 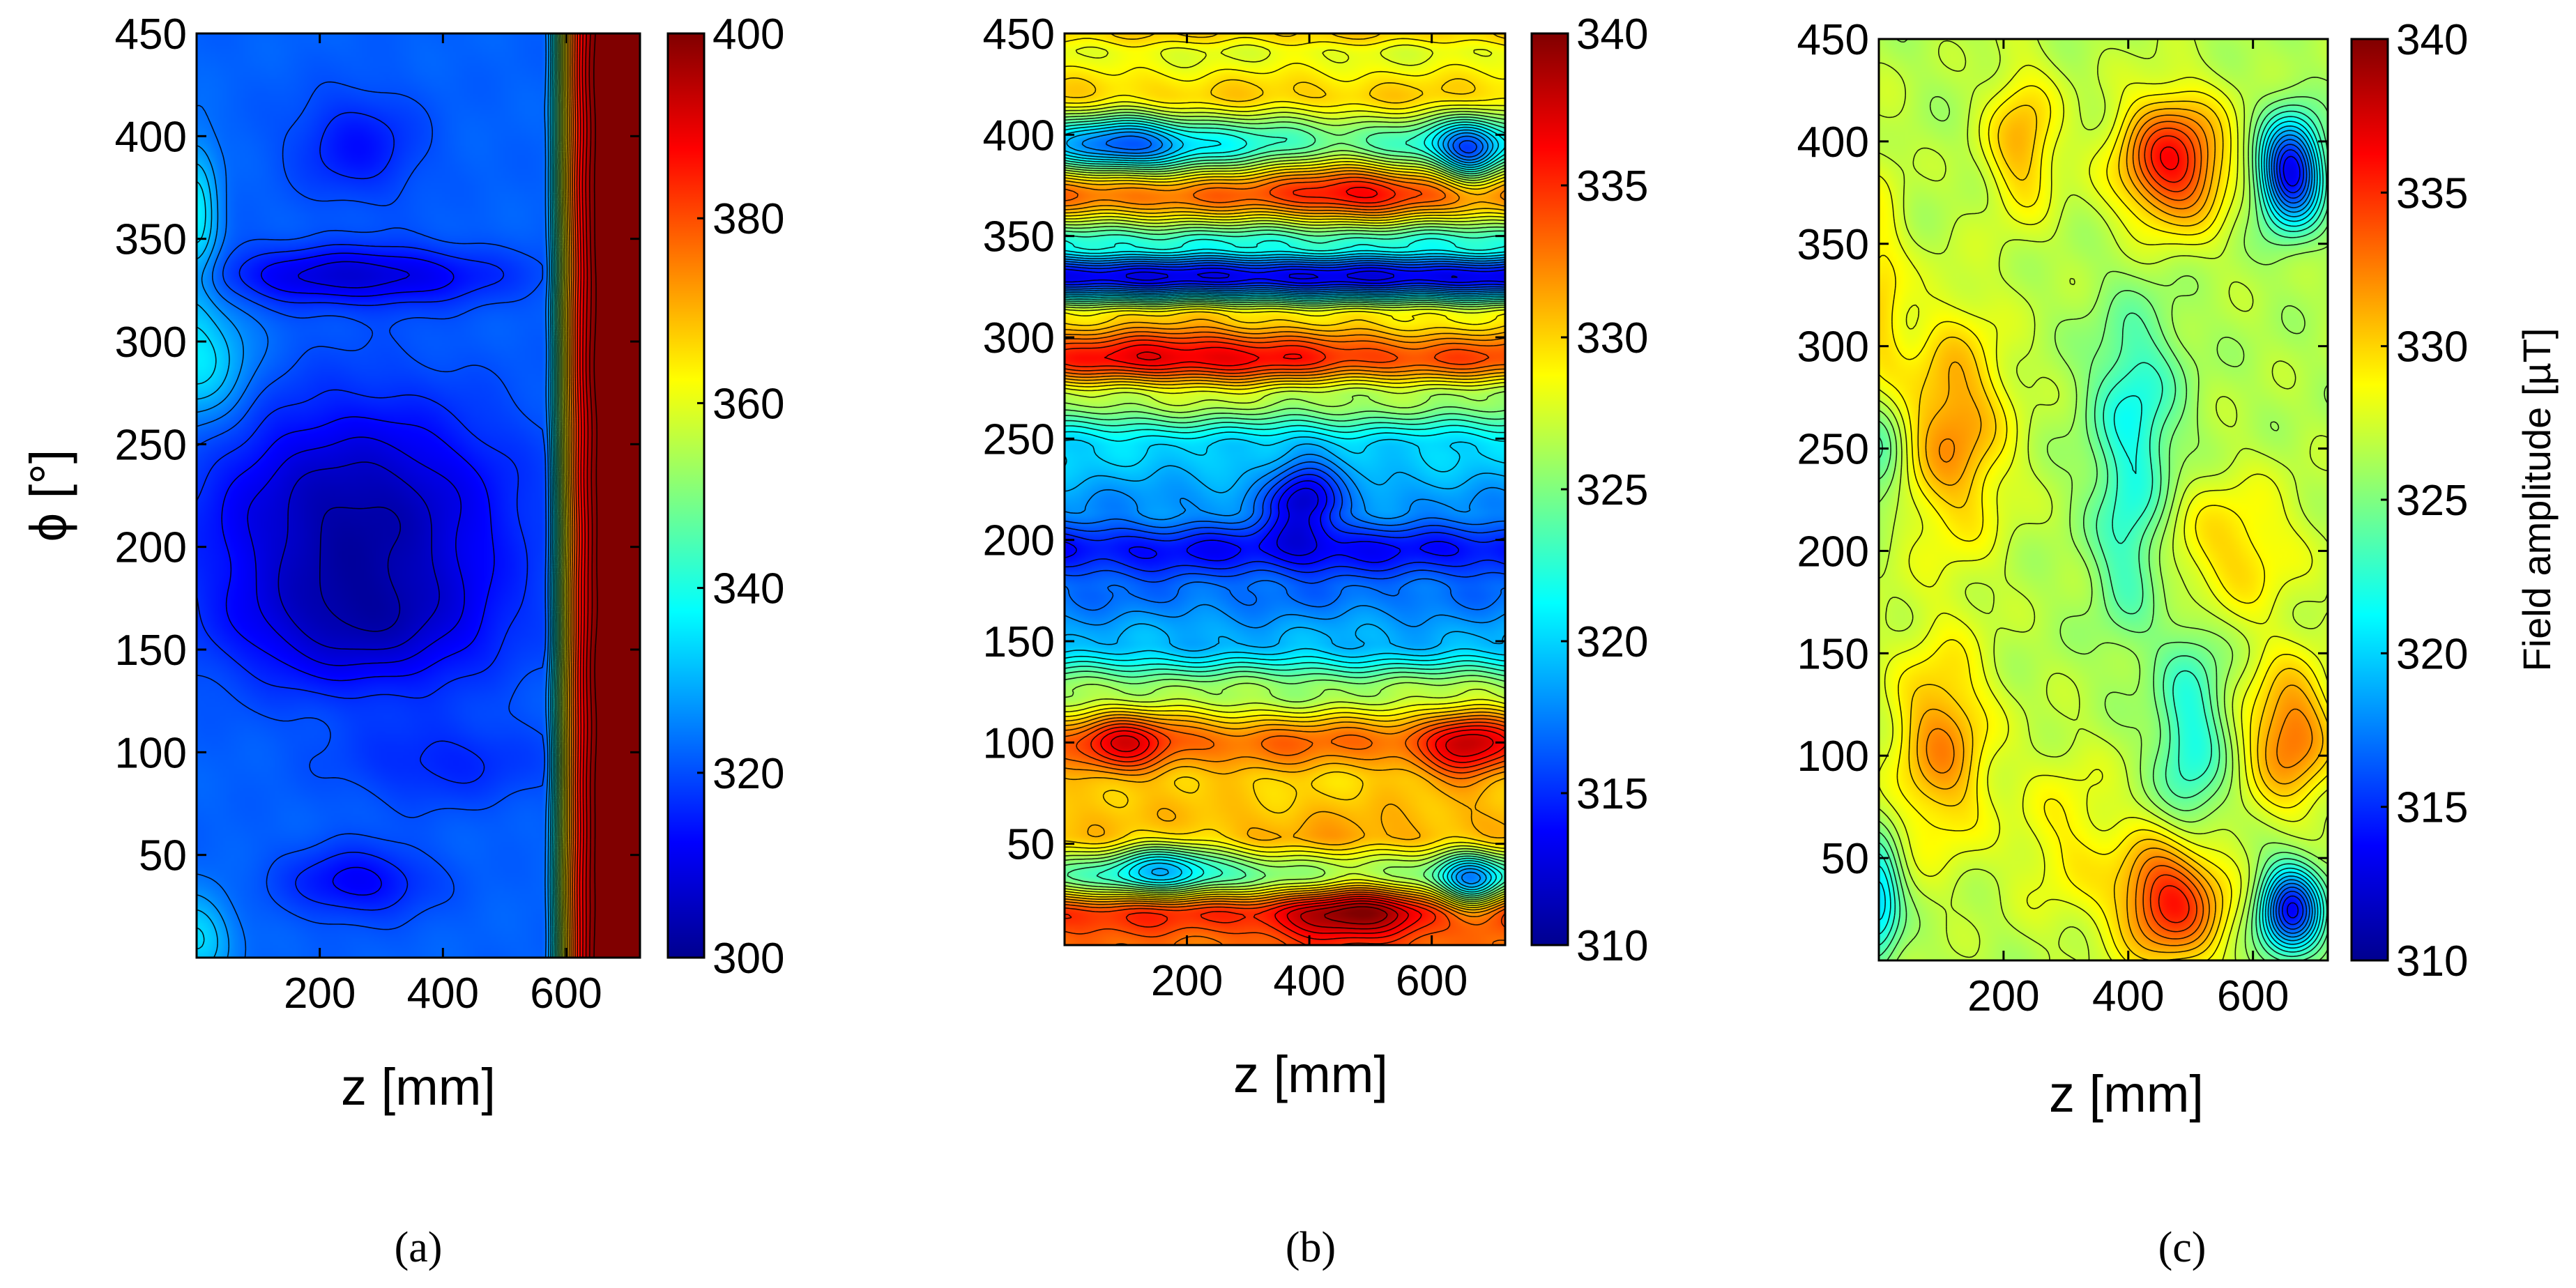 I want to click on x-ticks-a: 200 400 600, so click(x=443, y=525).